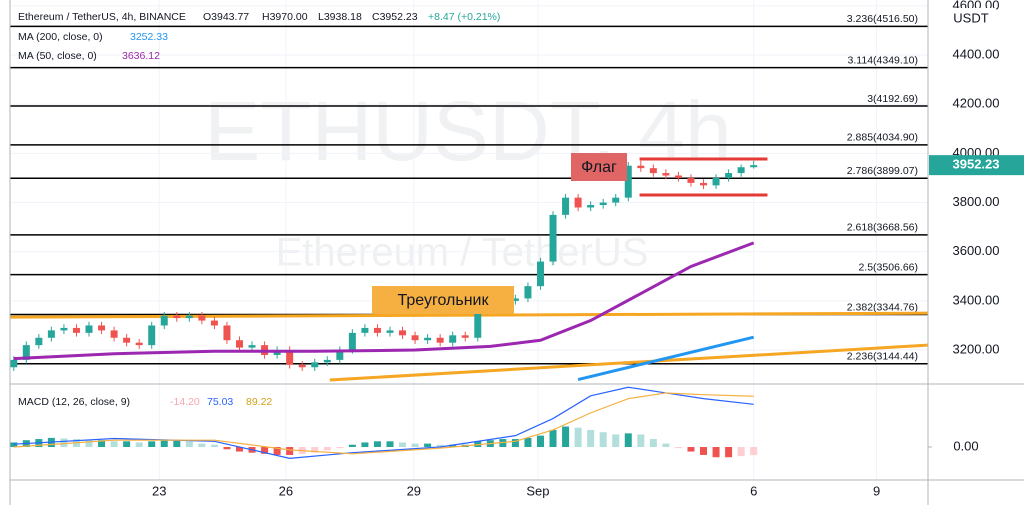  I want to click on watermark: ETHUSDT, 4h, so click(467, 131).